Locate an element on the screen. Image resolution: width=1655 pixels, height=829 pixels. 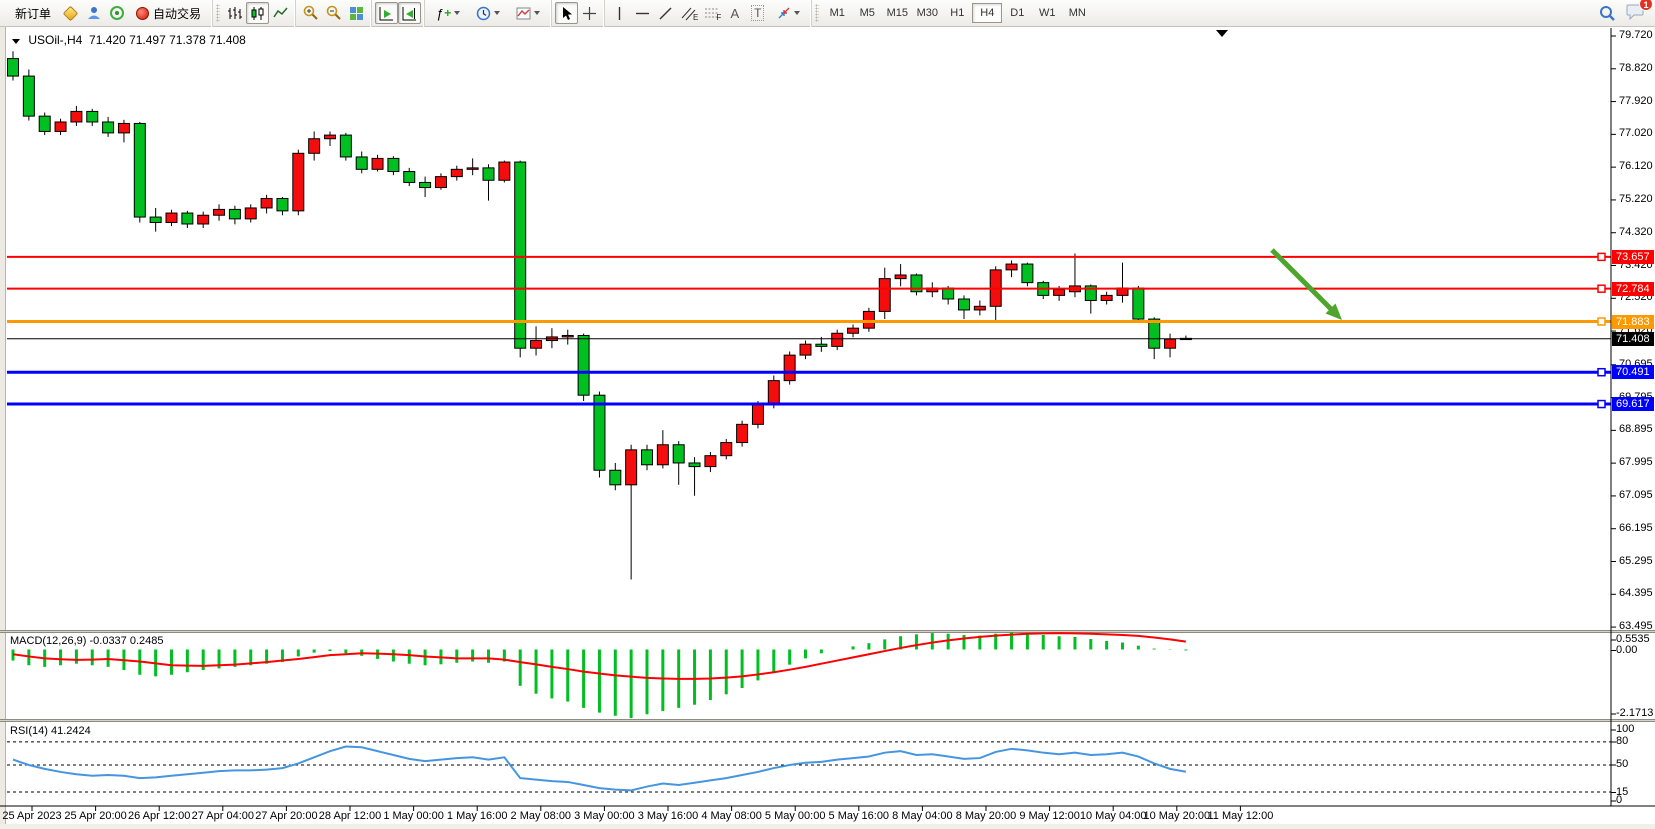
rsi-axis-50: 50 is located at coordinates (1622, 764).